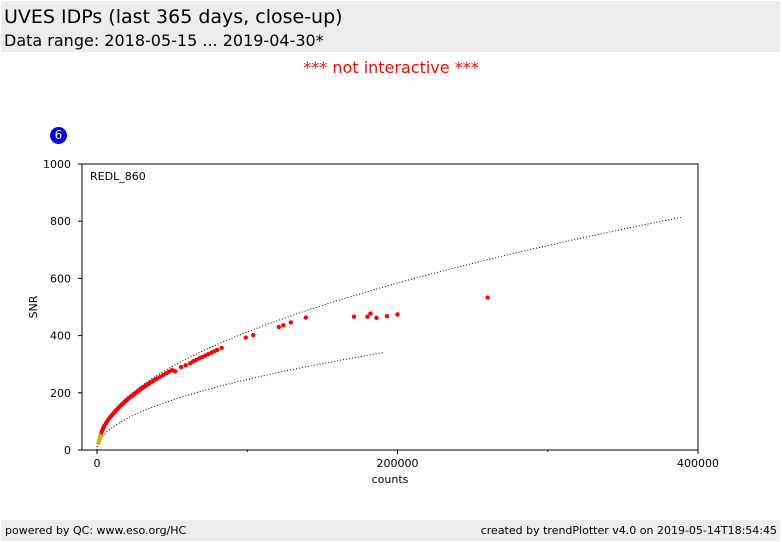 Image resolution: width=782 pixels, height=542 pixels. What do you see at coordinates (60, 221) in the screenshot?
I see `y-tick-label: 800` at bounding box center [60, 221].